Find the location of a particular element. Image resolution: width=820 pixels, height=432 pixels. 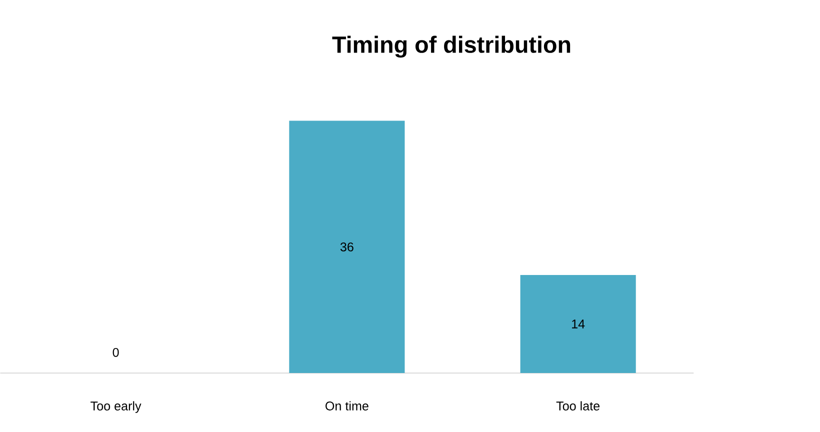

chart-title: Timing of distribution is located at coordinates (451, 47).